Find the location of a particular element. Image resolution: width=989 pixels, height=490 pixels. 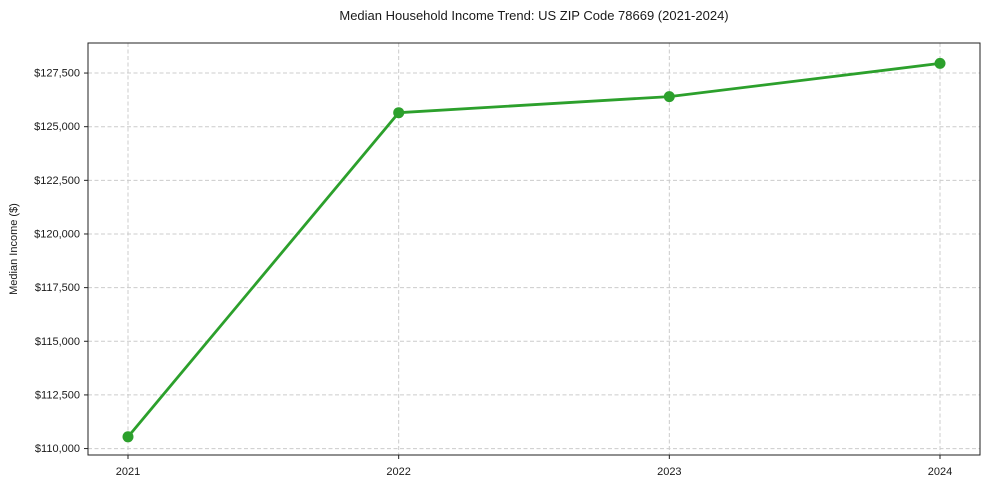

y-tick-label: $117,500 is located at coordinates (57, 288).